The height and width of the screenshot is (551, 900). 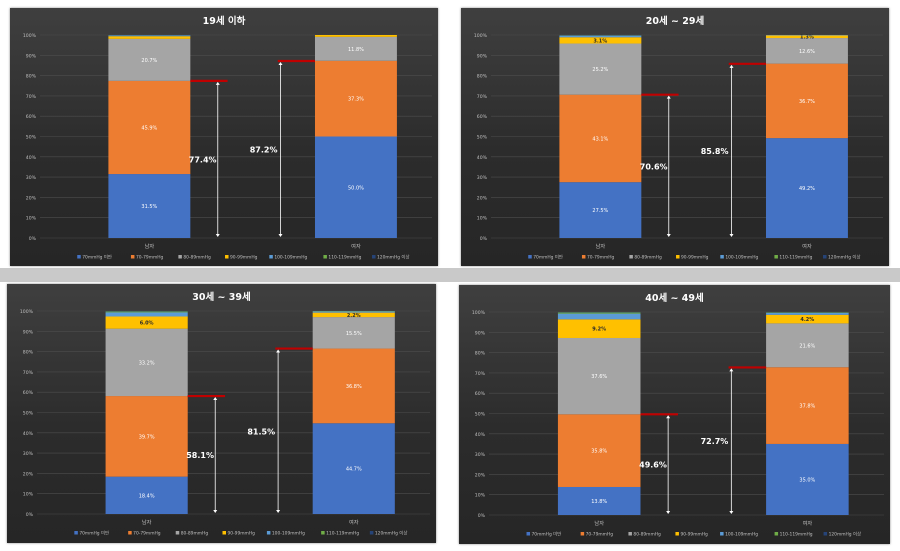 I want to click on data-label: 31.5%, so click(x=149, y=207).